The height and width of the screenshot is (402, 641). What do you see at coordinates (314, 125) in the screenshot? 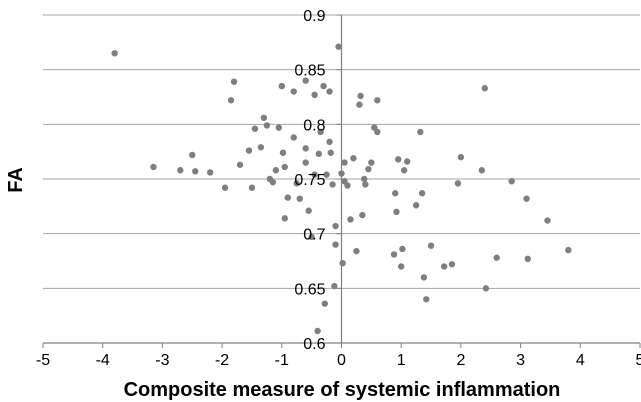
I see `y-tick-label: 0.8` at bounding box center [314, 125].